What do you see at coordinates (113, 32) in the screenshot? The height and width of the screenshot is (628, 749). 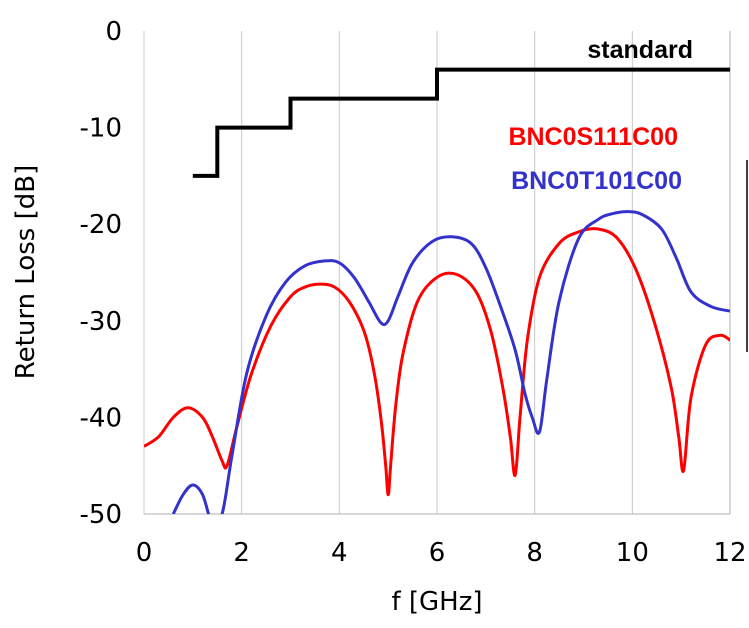 I see `y-tick-label: 0` at bounding box center [113, 32].